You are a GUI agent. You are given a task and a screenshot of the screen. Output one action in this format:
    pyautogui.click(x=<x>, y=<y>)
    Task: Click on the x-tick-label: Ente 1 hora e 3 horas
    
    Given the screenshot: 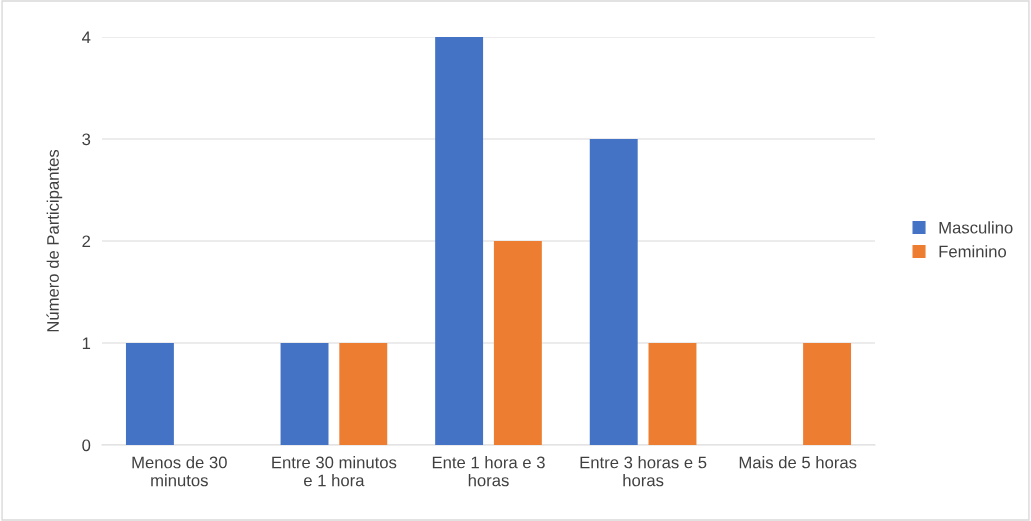 What is the action you would take?
    pyautogui.click(x=488, y=471)
    